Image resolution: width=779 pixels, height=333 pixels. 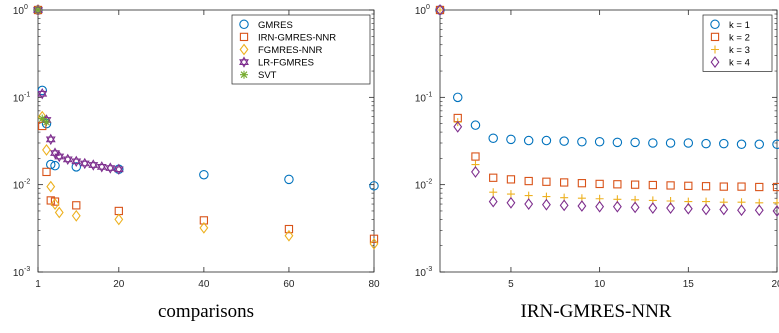 What do you see at coordinates (289, 284) in the screenshot?
I see `x-tick-label: 60` at bounding box center [289, 284].